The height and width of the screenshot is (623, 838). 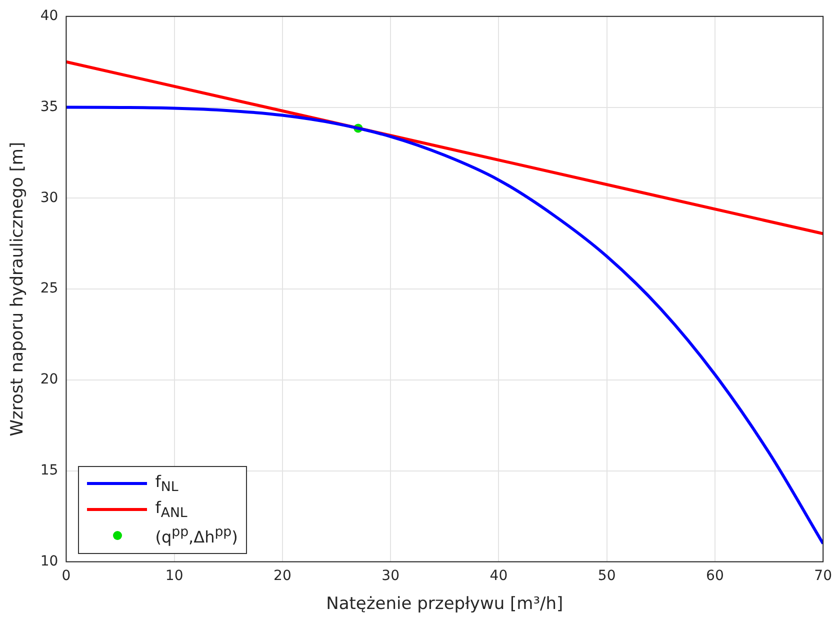 What do you see at coordinates (49, 380) in the screenshot?
I see `y-tick-label: 20` at bounding box center [49, 380].